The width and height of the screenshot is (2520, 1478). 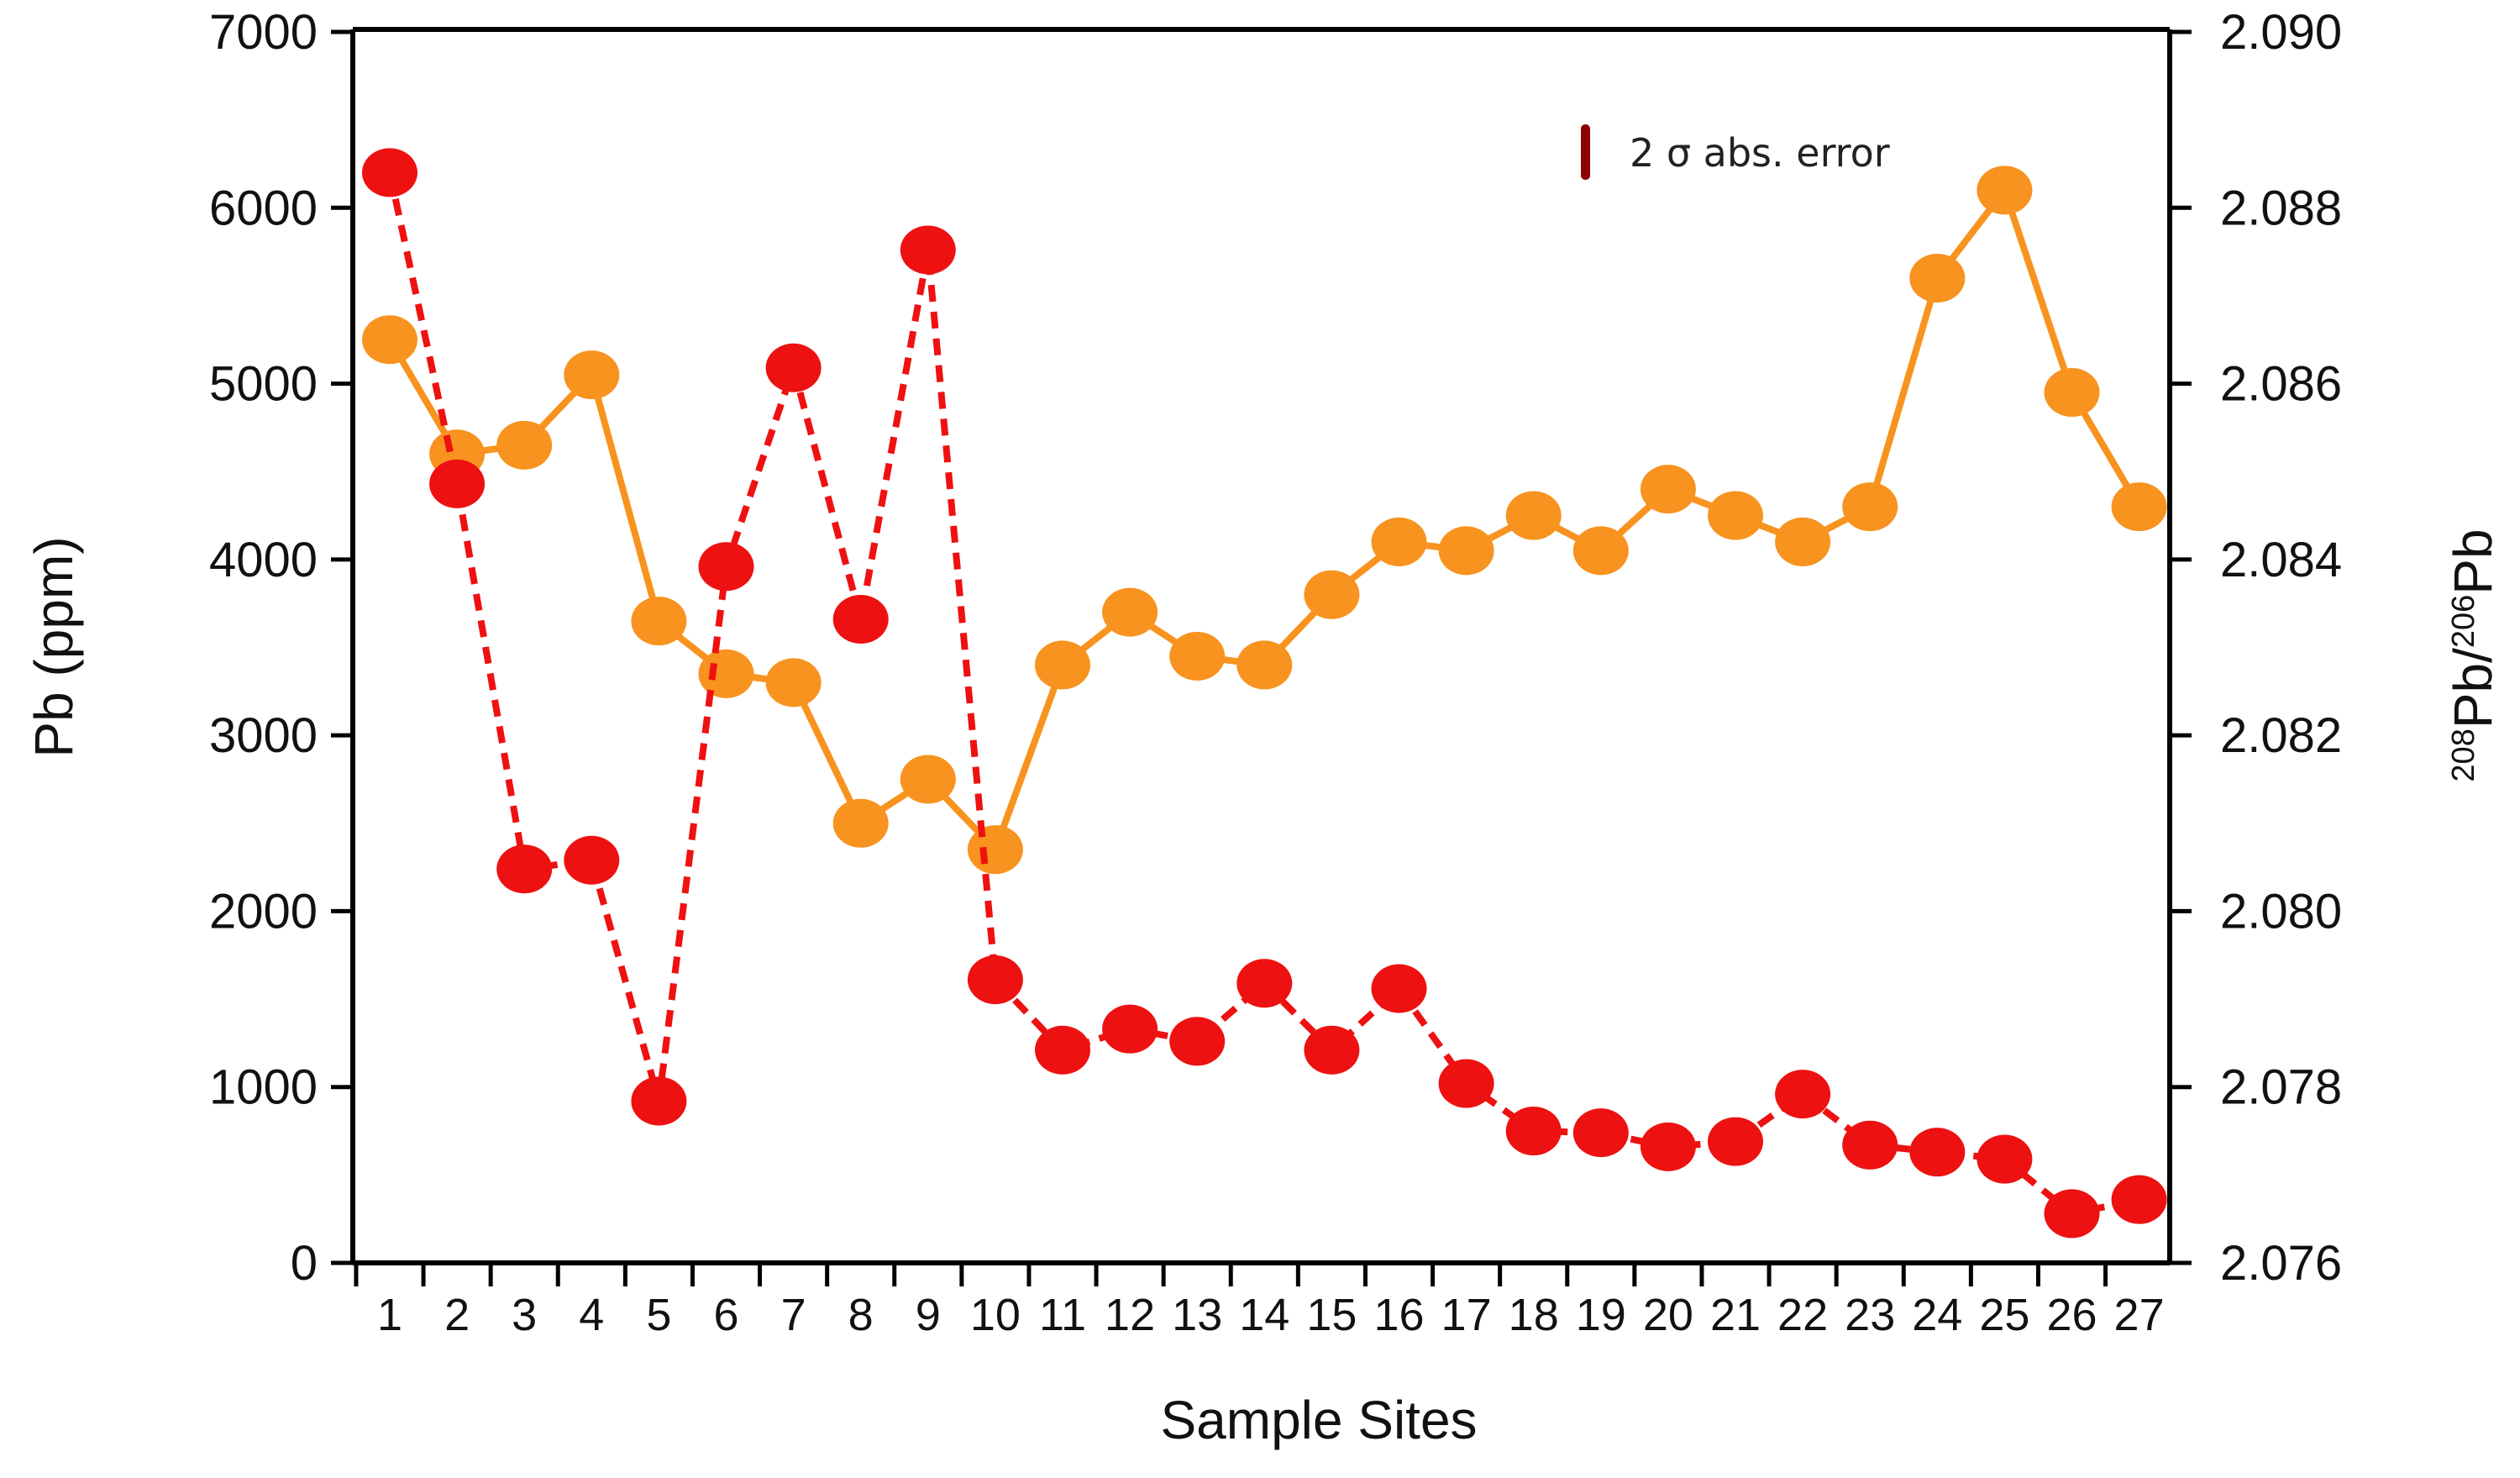 What do you see at coordinates (1130, 1315) in the screenshot?
I see `x-tick-label: 12` at bounding box center [1130, 1315].